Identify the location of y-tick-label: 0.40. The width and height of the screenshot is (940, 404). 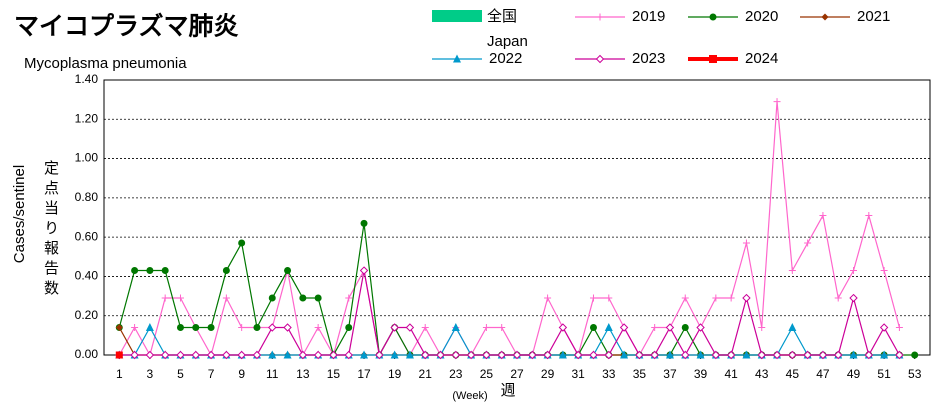
(87, 276).